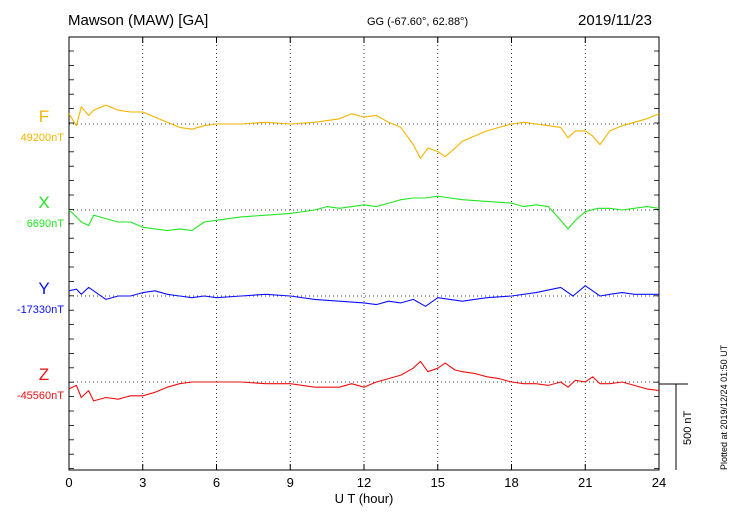 The width and height of the screenshot is (730, 520). What do you see at coordinates (364, 131) in the screenshot?
I see `series-line-f` at bounding box center [364, 131].